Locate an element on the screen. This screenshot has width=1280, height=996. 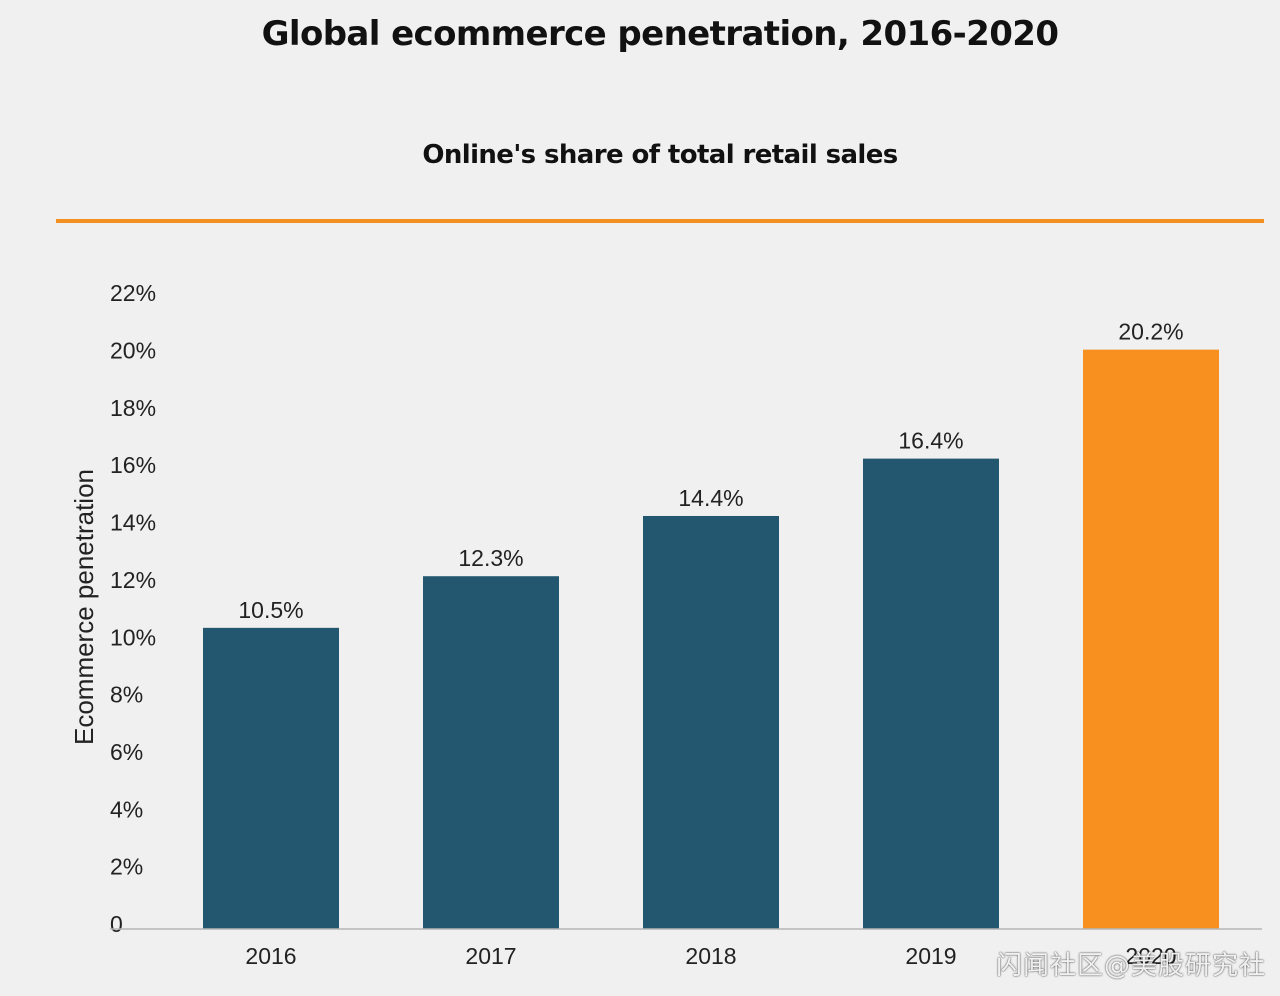
x-tick-label-2020: 2020 is located at coordinates (1150, 956).